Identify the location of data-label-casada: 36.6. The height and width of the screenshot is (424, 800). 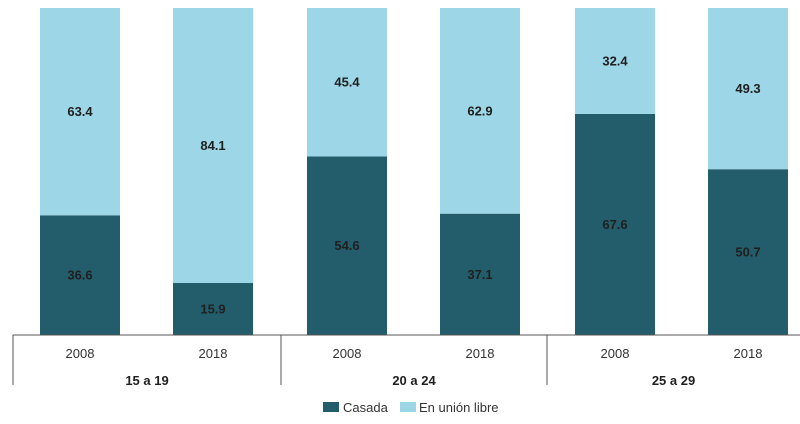
(79, 275).